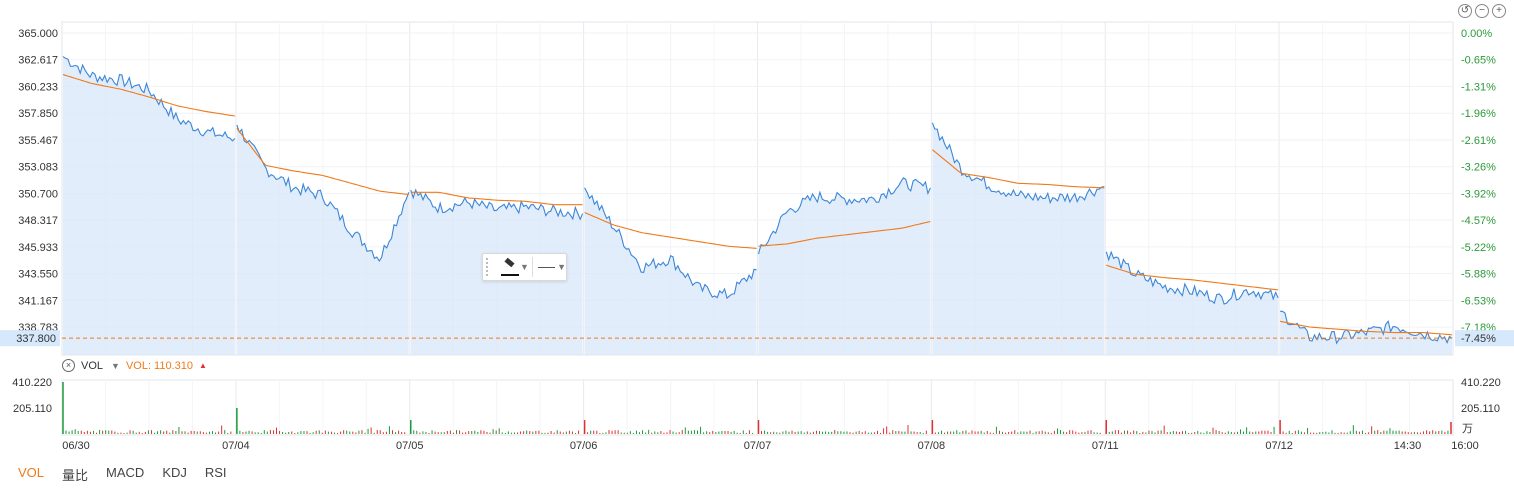 The image size is (1514, 492). Describe the element at coordinates (174, 472) in the screenshot. I see `tab-kdj: KDJ` at that location.